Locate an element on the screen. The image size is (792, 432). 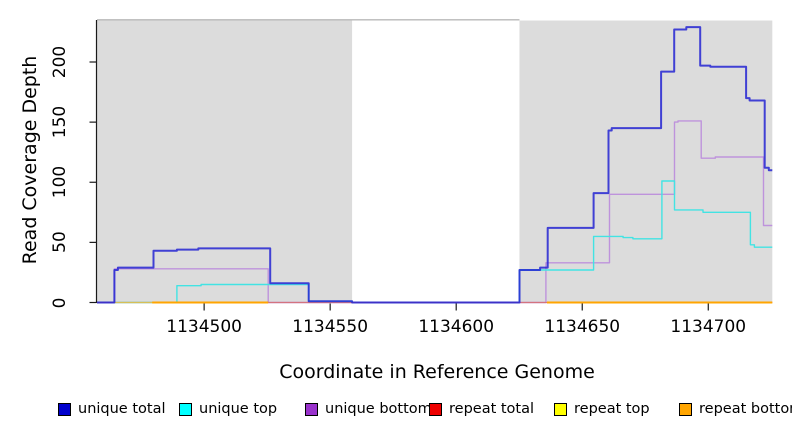
y-tick-label: 0 is located at coordinates (60, 302).